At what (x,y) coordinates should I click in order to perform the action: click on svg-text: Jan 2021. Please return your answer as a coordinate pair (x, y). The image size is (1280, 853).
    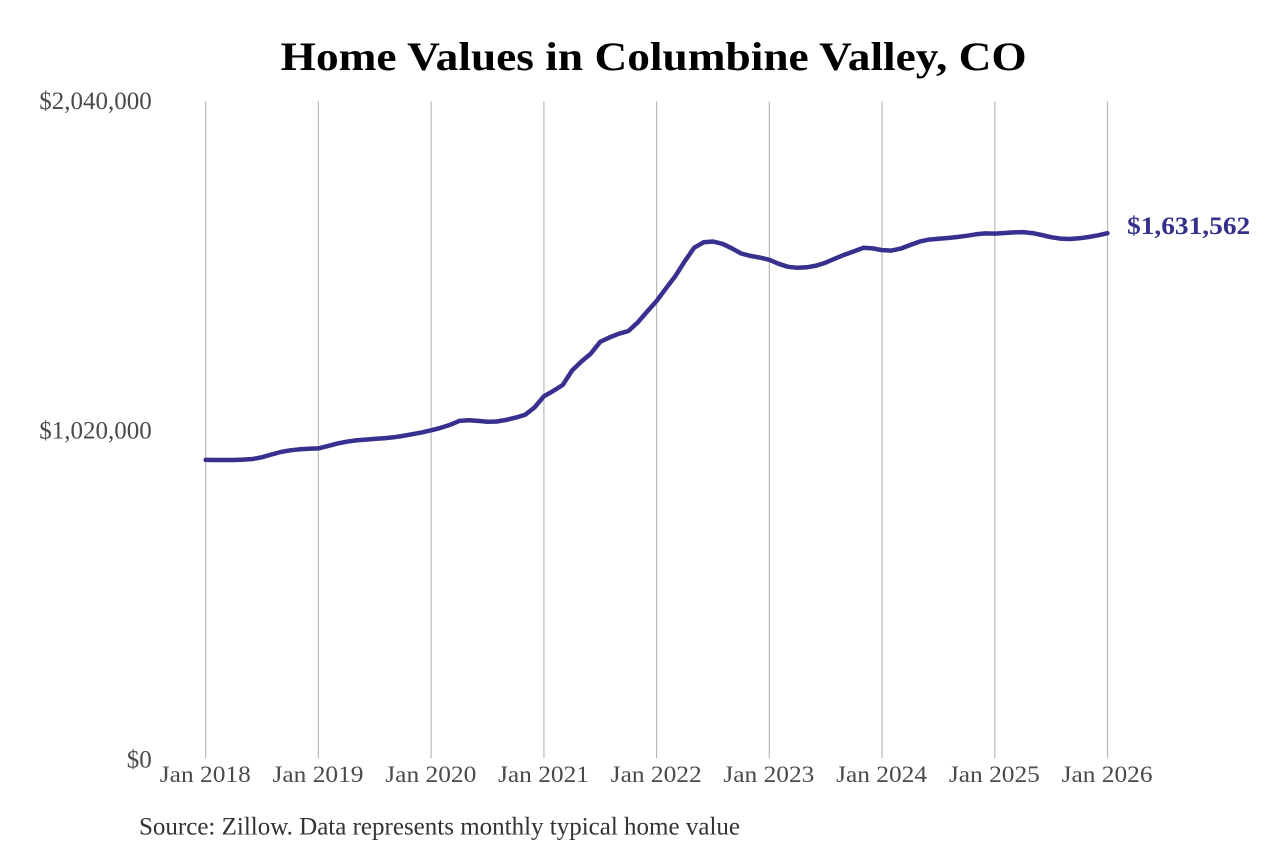
    Looking at the image, I should click on (543, 774).